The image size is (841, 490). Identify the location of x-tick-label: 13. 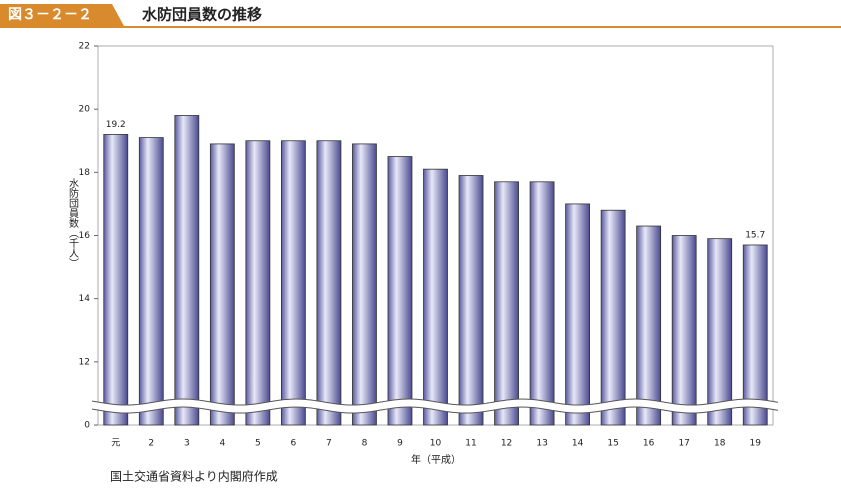
(541, 444).